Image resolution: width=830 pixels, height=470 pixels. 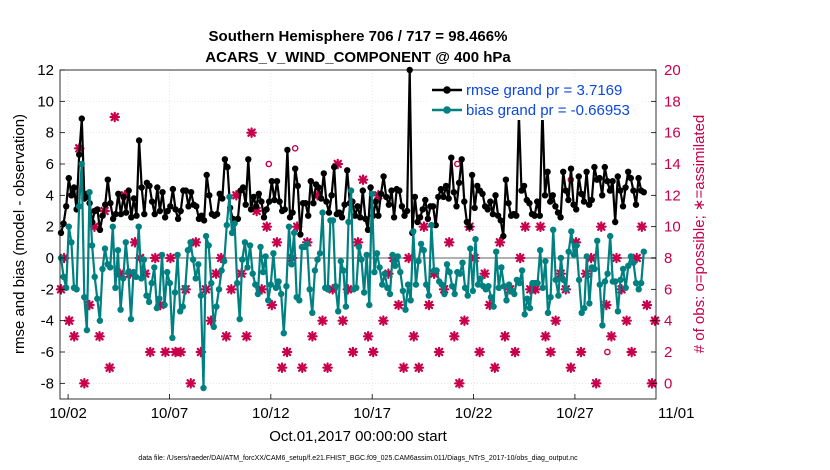 What do you see at coordinates (548, 110) in the screenshot?
I see `legend-bias-label: bias grand pr = -0.66953` at bounding box center [548, 110].